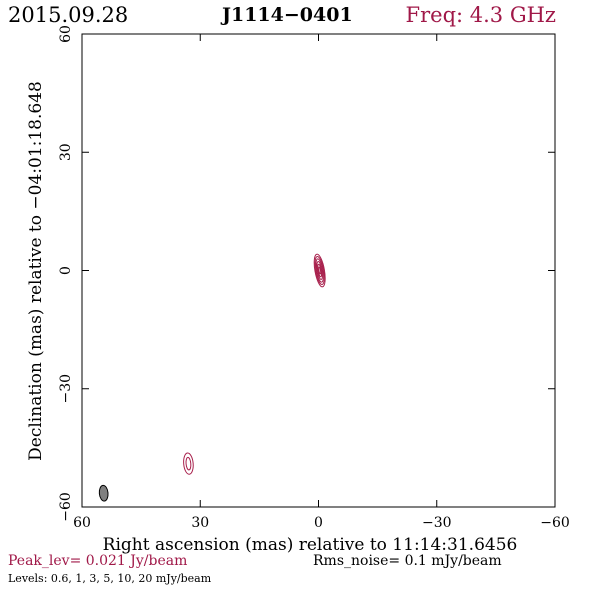 Image resolution: width=590 pixels, height=590 pixels. Describe the element at coordinates (200, 523) in the screenshot. I see `x-tick-label: 30` at that location.